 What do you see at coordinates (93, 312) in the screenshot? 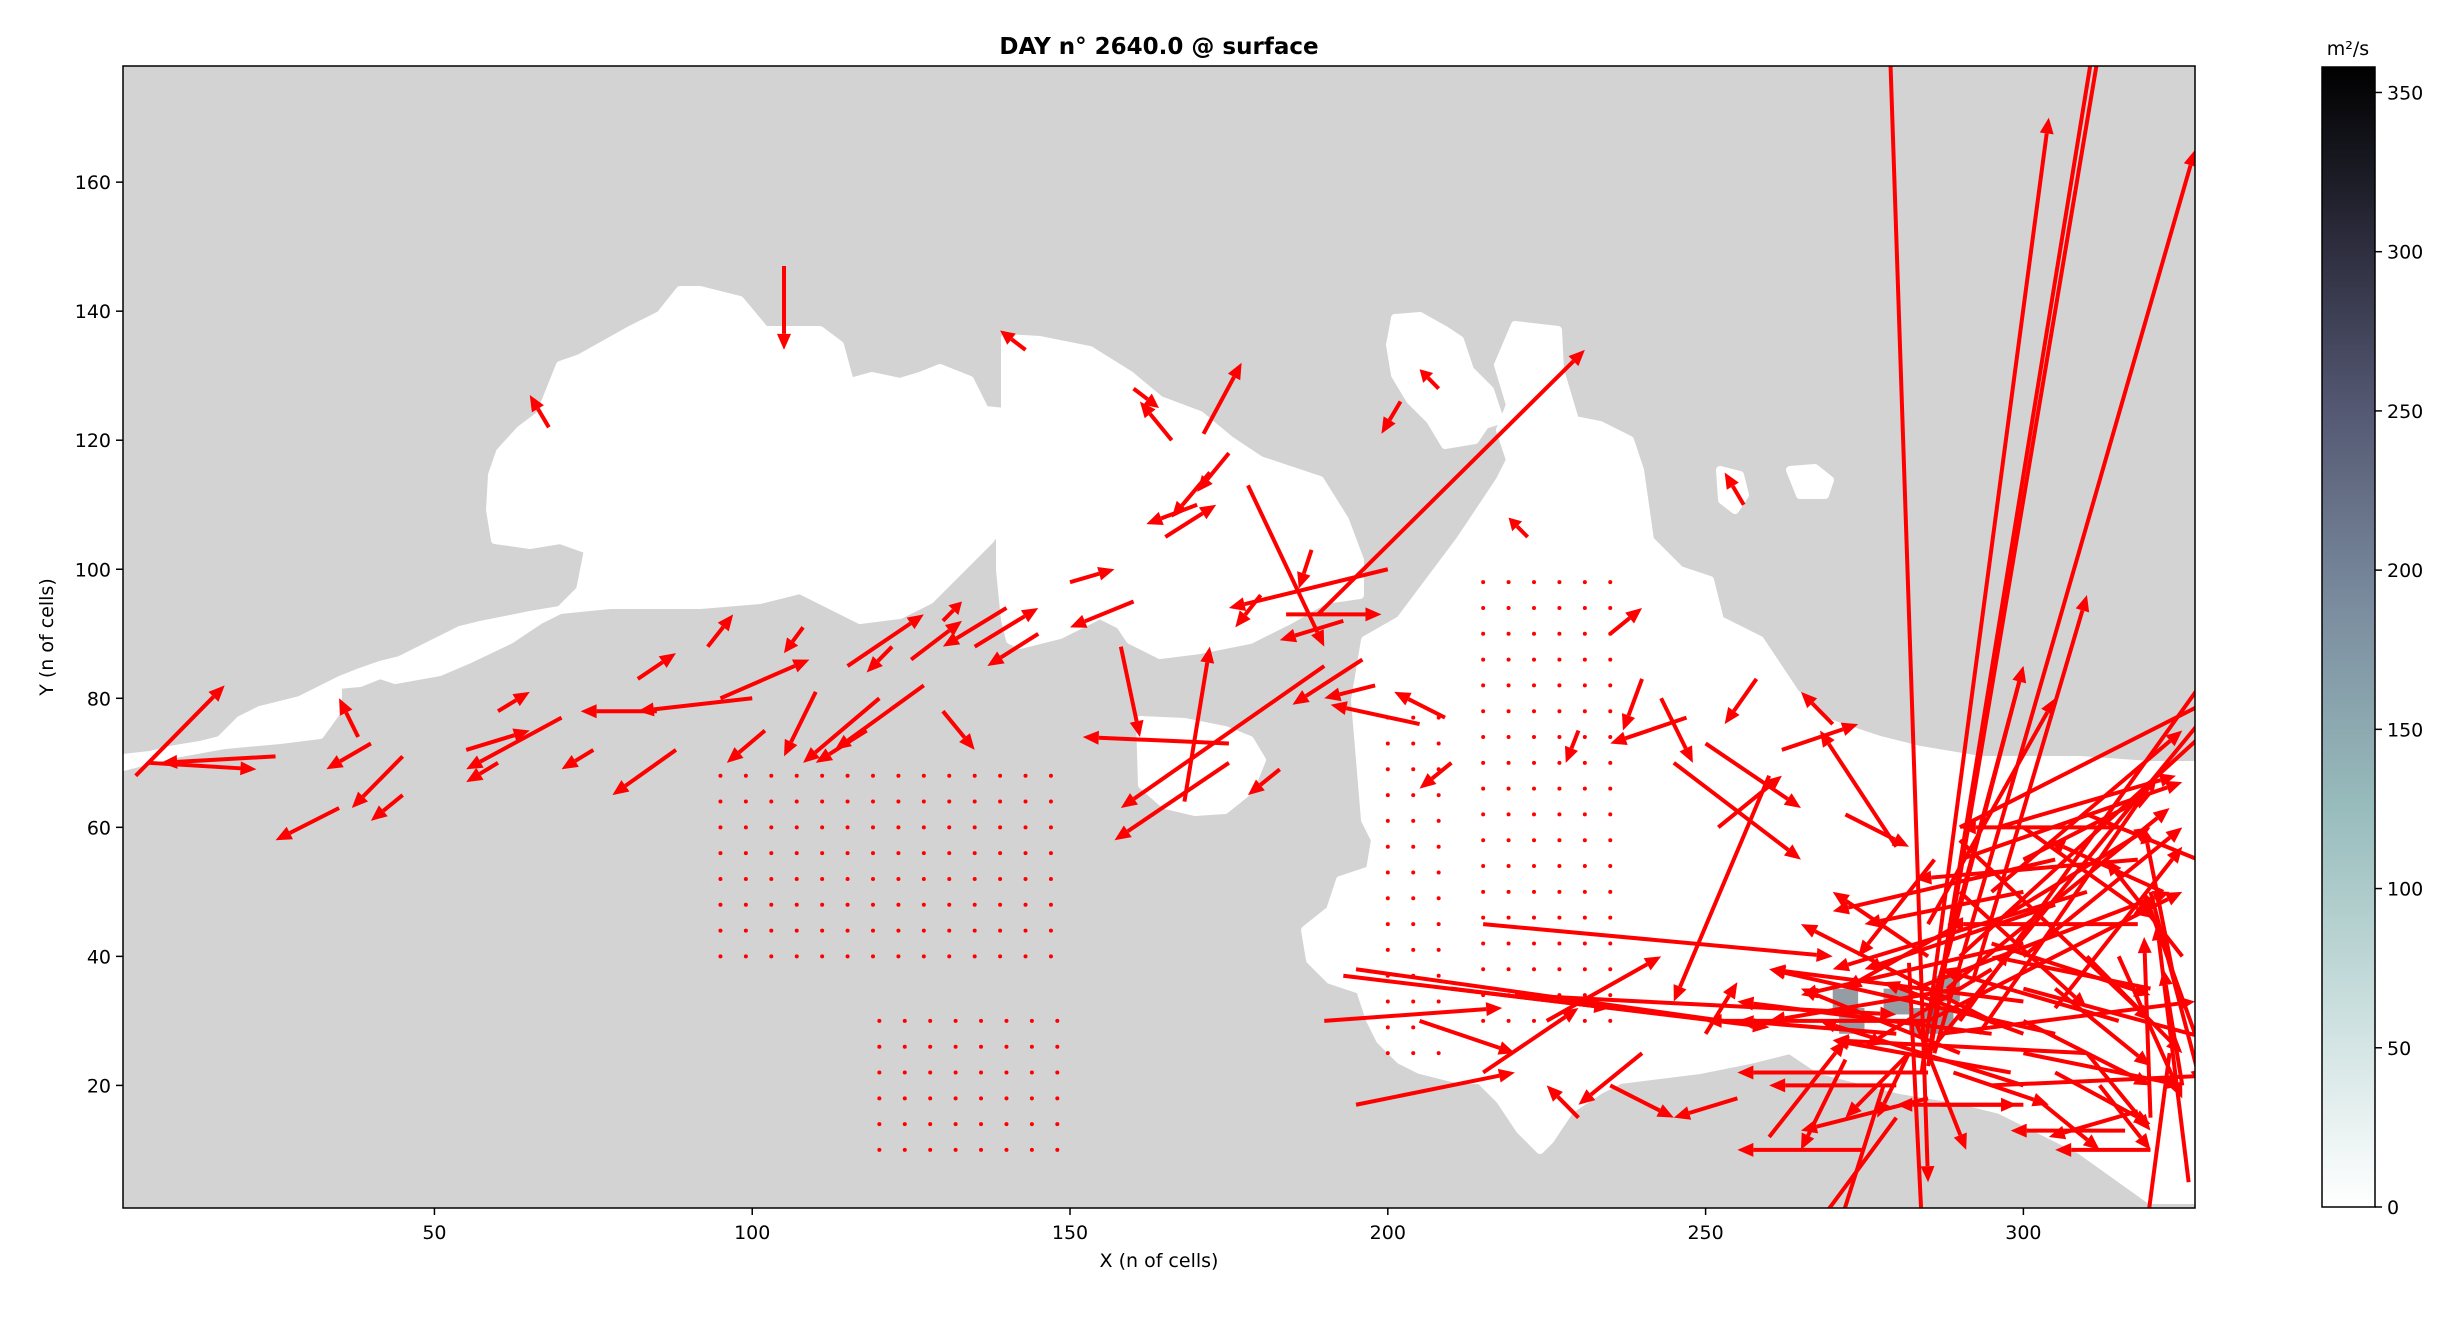
I see `y-tick-label: 140` at bounding box center [93, 312].